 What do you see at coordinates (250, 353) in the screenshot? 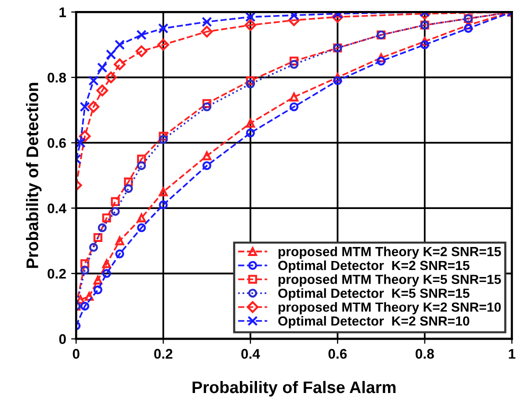
I see `x-tick-label: 0.4` at bounding box center [250, 353].